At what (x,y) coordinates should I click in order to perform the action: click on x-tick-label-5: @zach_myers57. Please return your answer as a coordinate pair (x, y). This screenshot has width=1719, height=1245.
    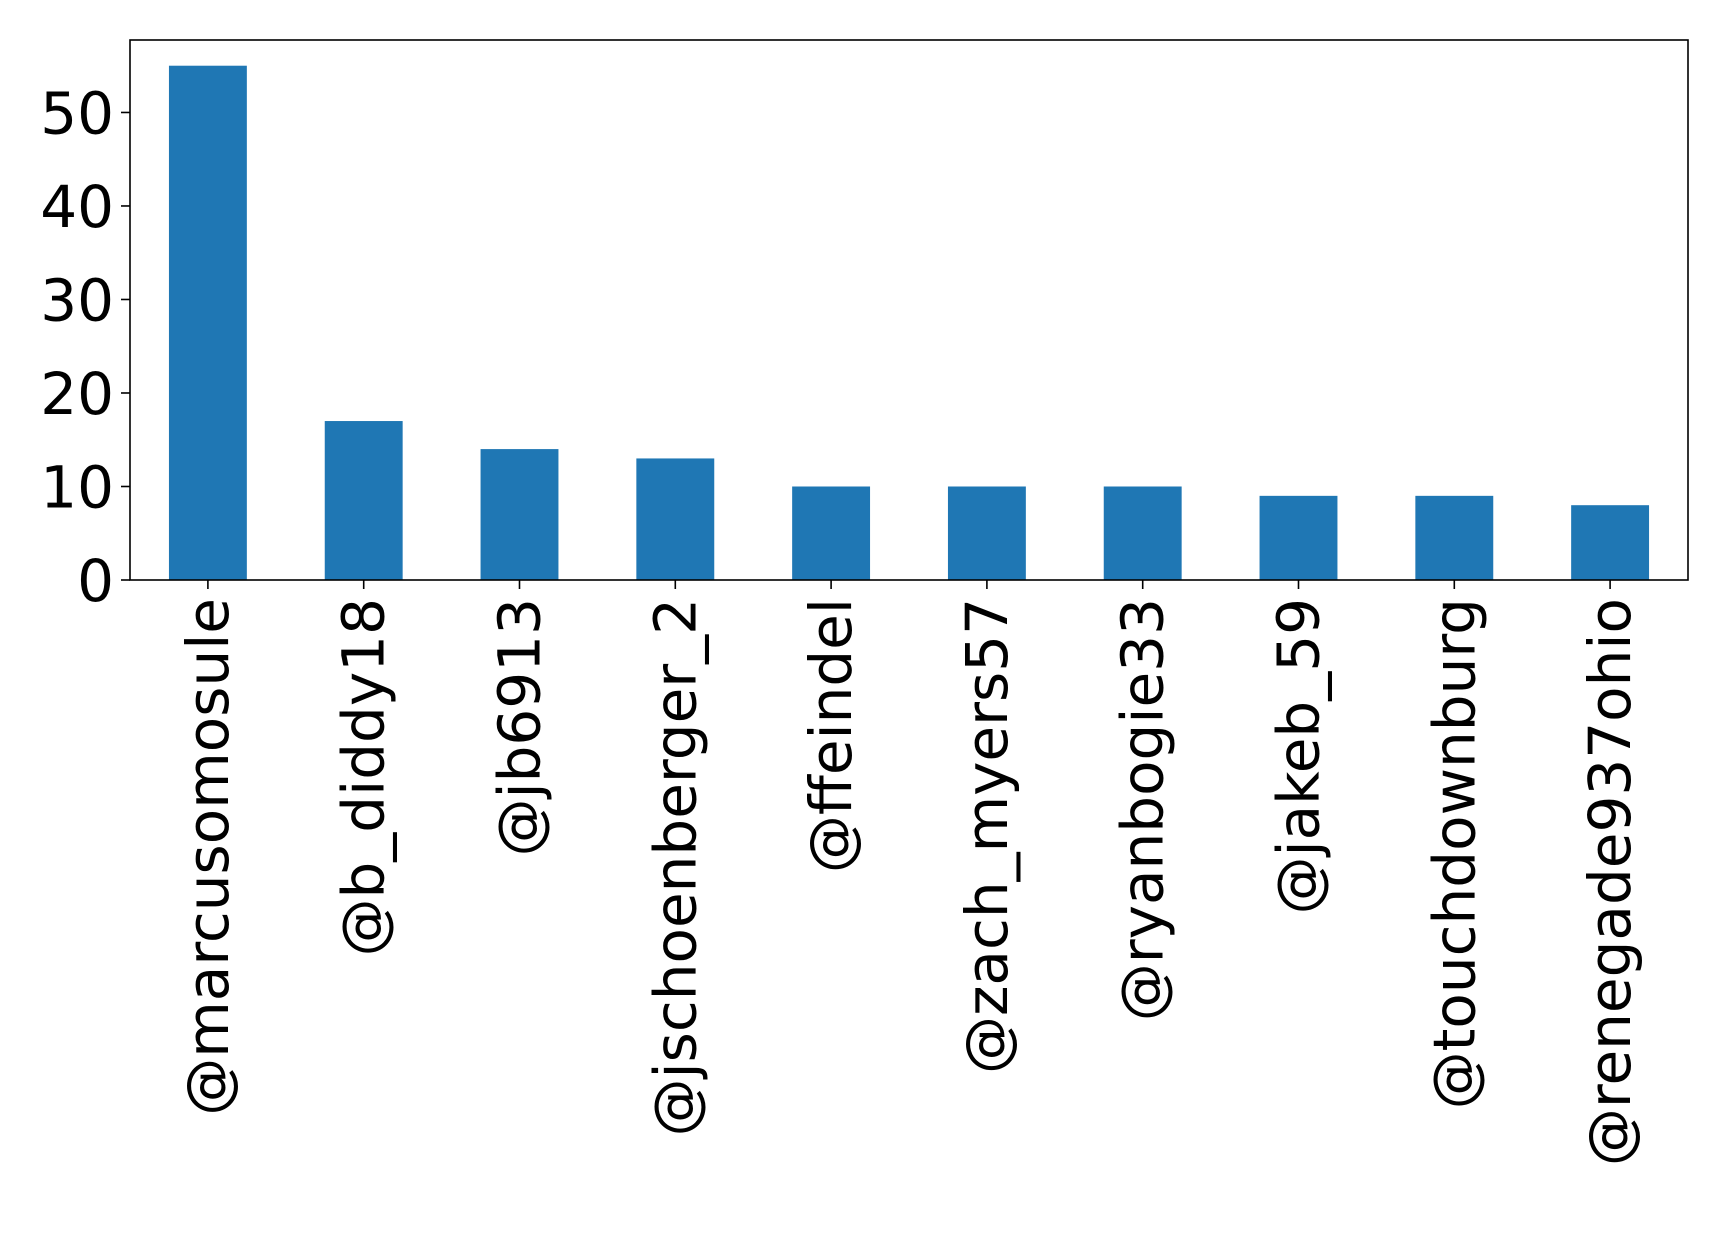
    Looking at the image, I should click on (987, 836).